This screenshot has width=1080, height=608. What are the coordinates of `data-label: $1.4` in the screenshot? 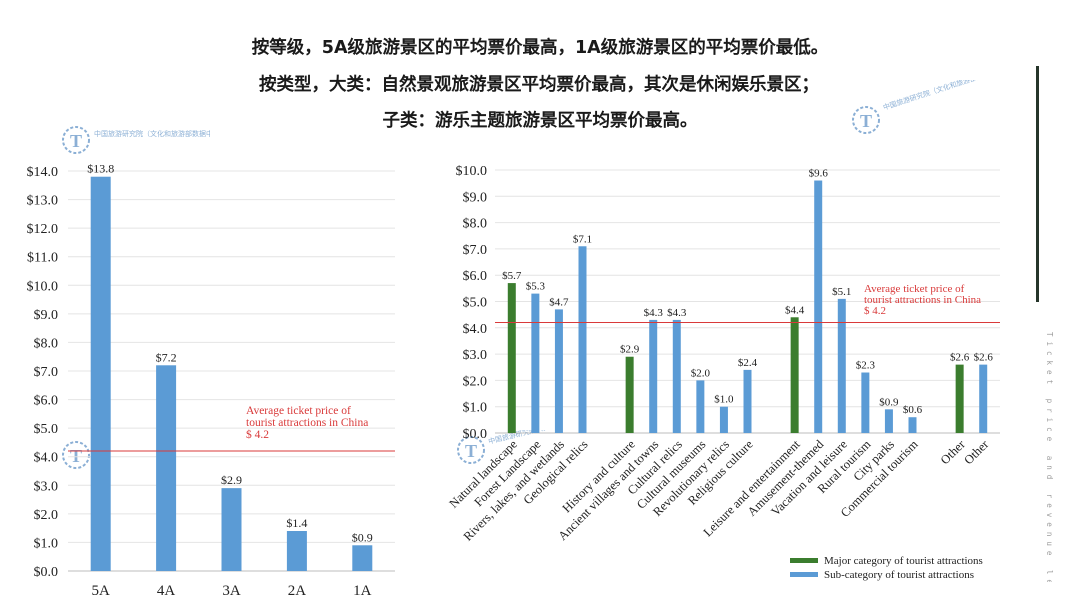 It's located at (296, 523).